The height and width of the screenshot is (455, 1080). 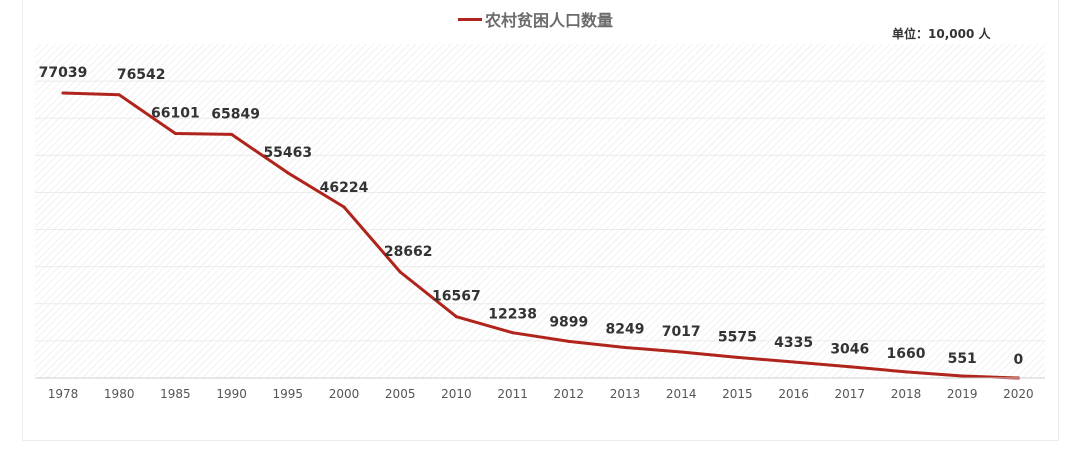 I want to click on x-tick-label: 2018, so click(x=906, y=394).